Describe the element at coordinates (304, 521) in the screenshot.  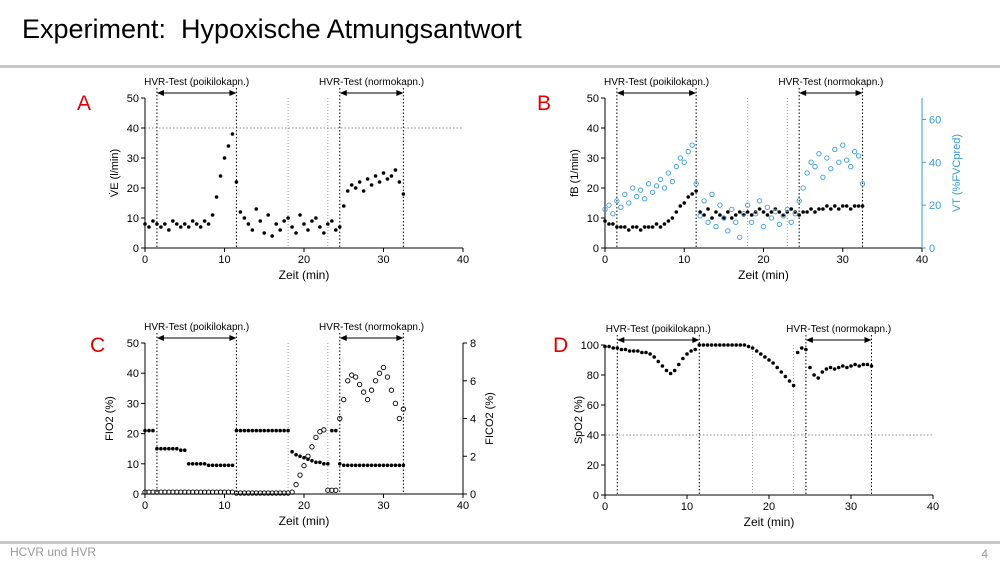
I see `x-axis-label: Zeit (min)` at that location.